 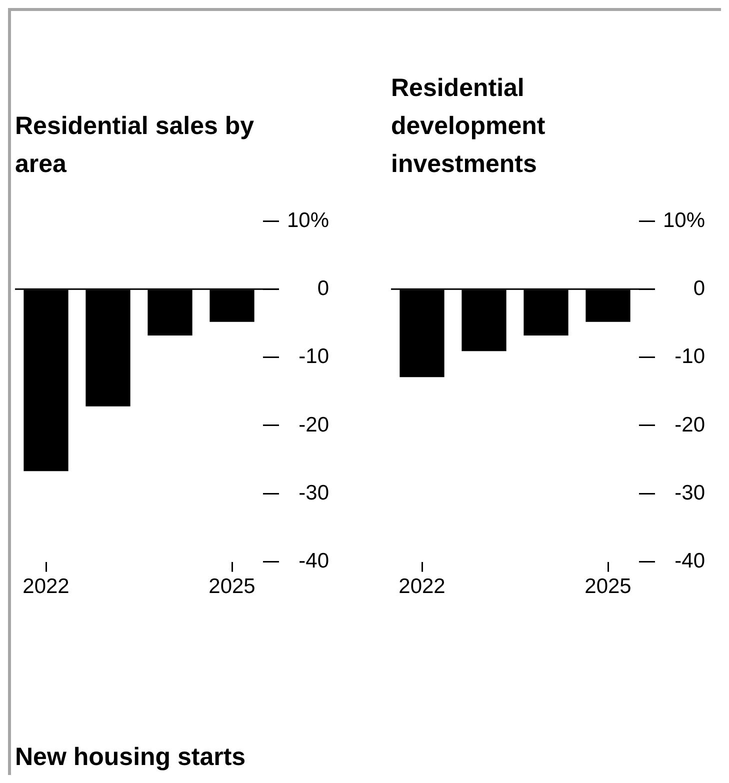 I want to click on chart-title: Residential development investments, so click(x=468, y=126).